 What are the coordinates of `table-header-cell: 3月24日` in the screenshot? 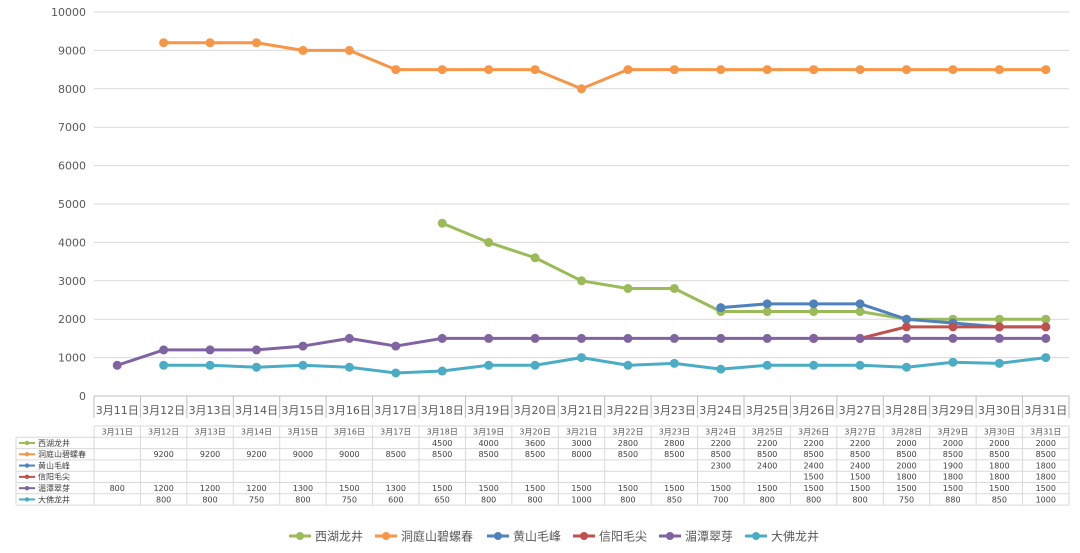 It's located at (720, 432).